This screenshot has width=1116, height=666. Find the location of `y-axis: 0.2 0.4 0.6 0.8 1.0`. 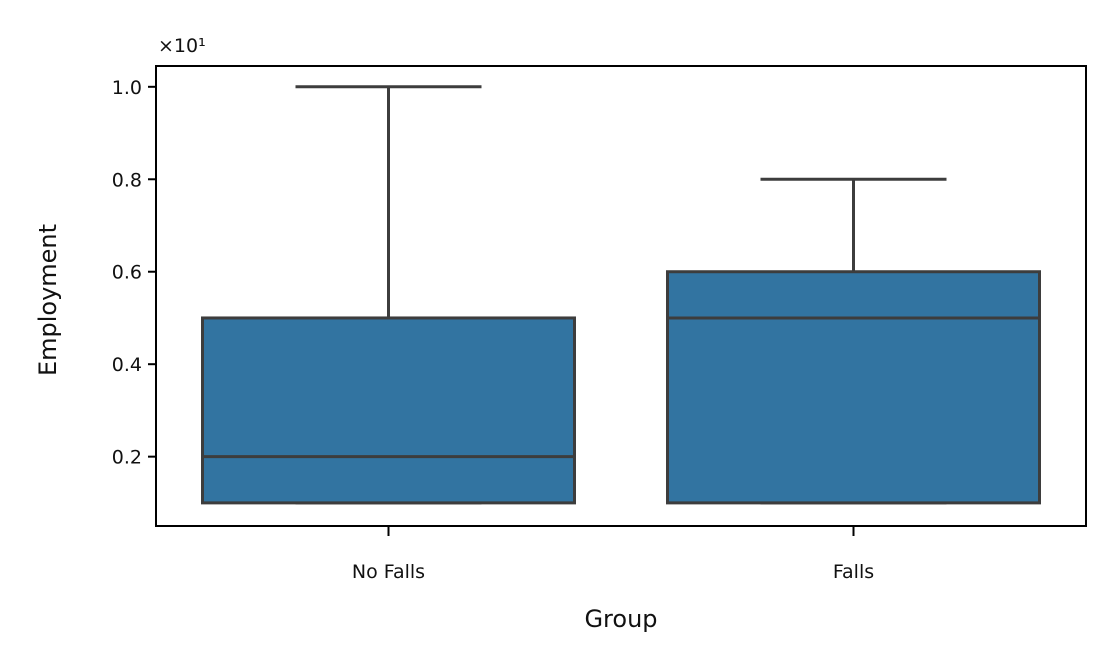

y-axis: 0.2 0.4 0.6 0.8 1.0 is located at coordinates (134, 273).